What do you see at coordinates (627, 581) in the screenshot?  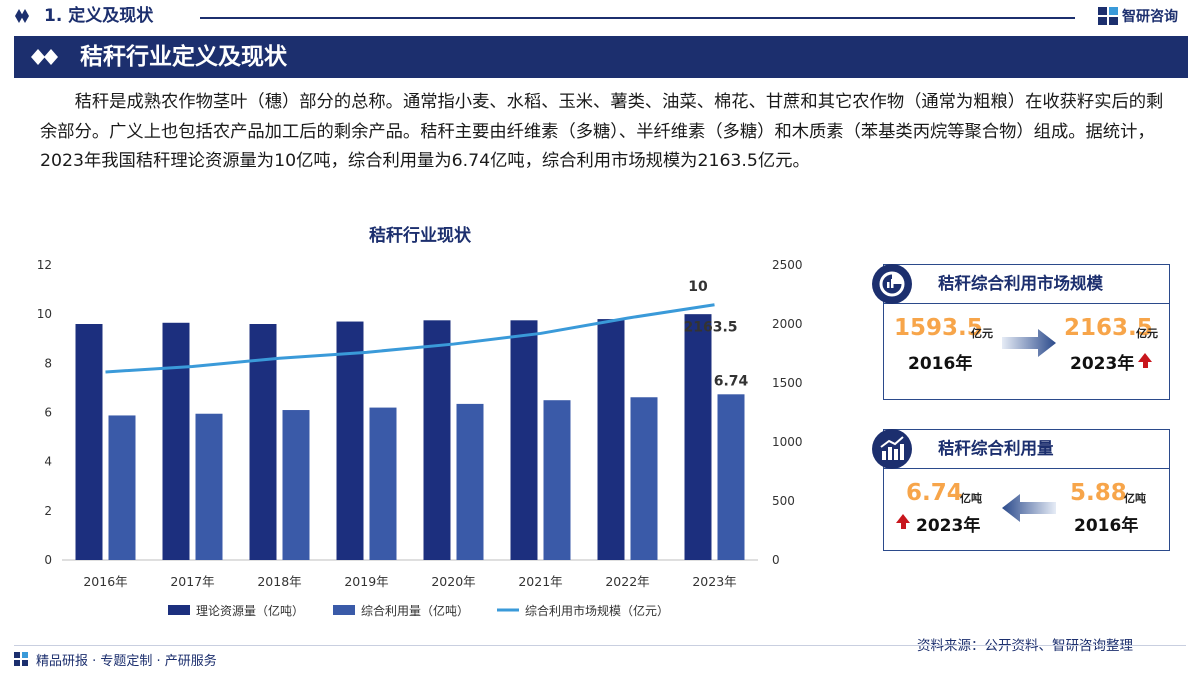 I see `x-tick-label: 2022年` at bounding box center [627, 581].